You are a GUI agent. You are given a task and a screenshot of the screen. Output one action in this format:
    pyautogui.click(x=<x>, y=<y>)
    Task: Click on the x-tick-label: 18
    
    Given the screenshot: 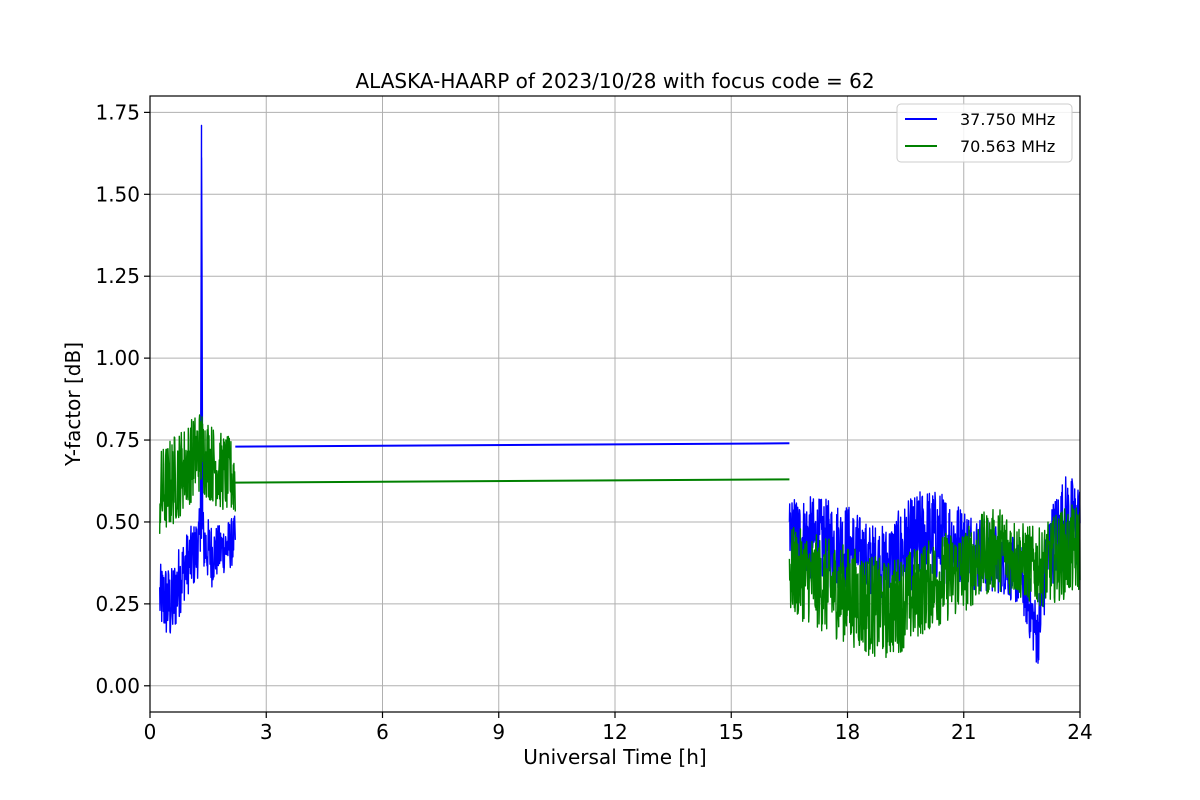 What is the action you would take?
    pyautogui.click(x=847, y=732)
    